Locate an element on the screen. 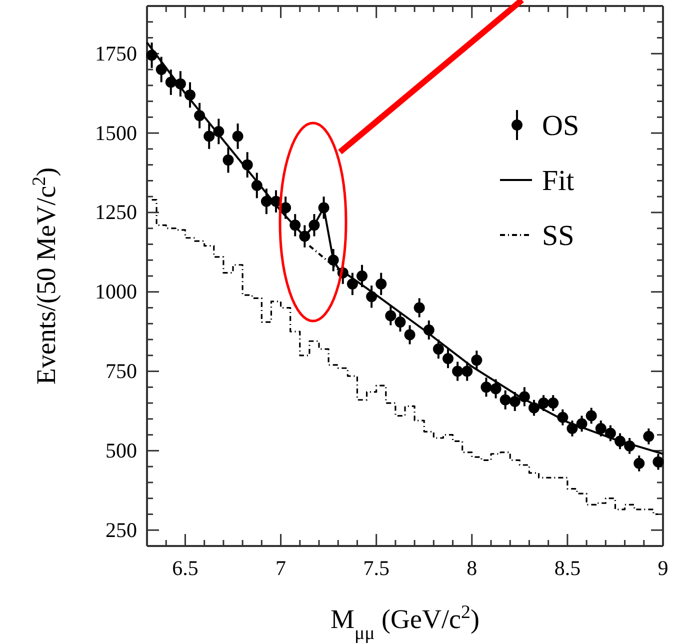 This screenshot has height=644, width=681. x-tick-label: 7.5 is located at coordinates (376, 568).